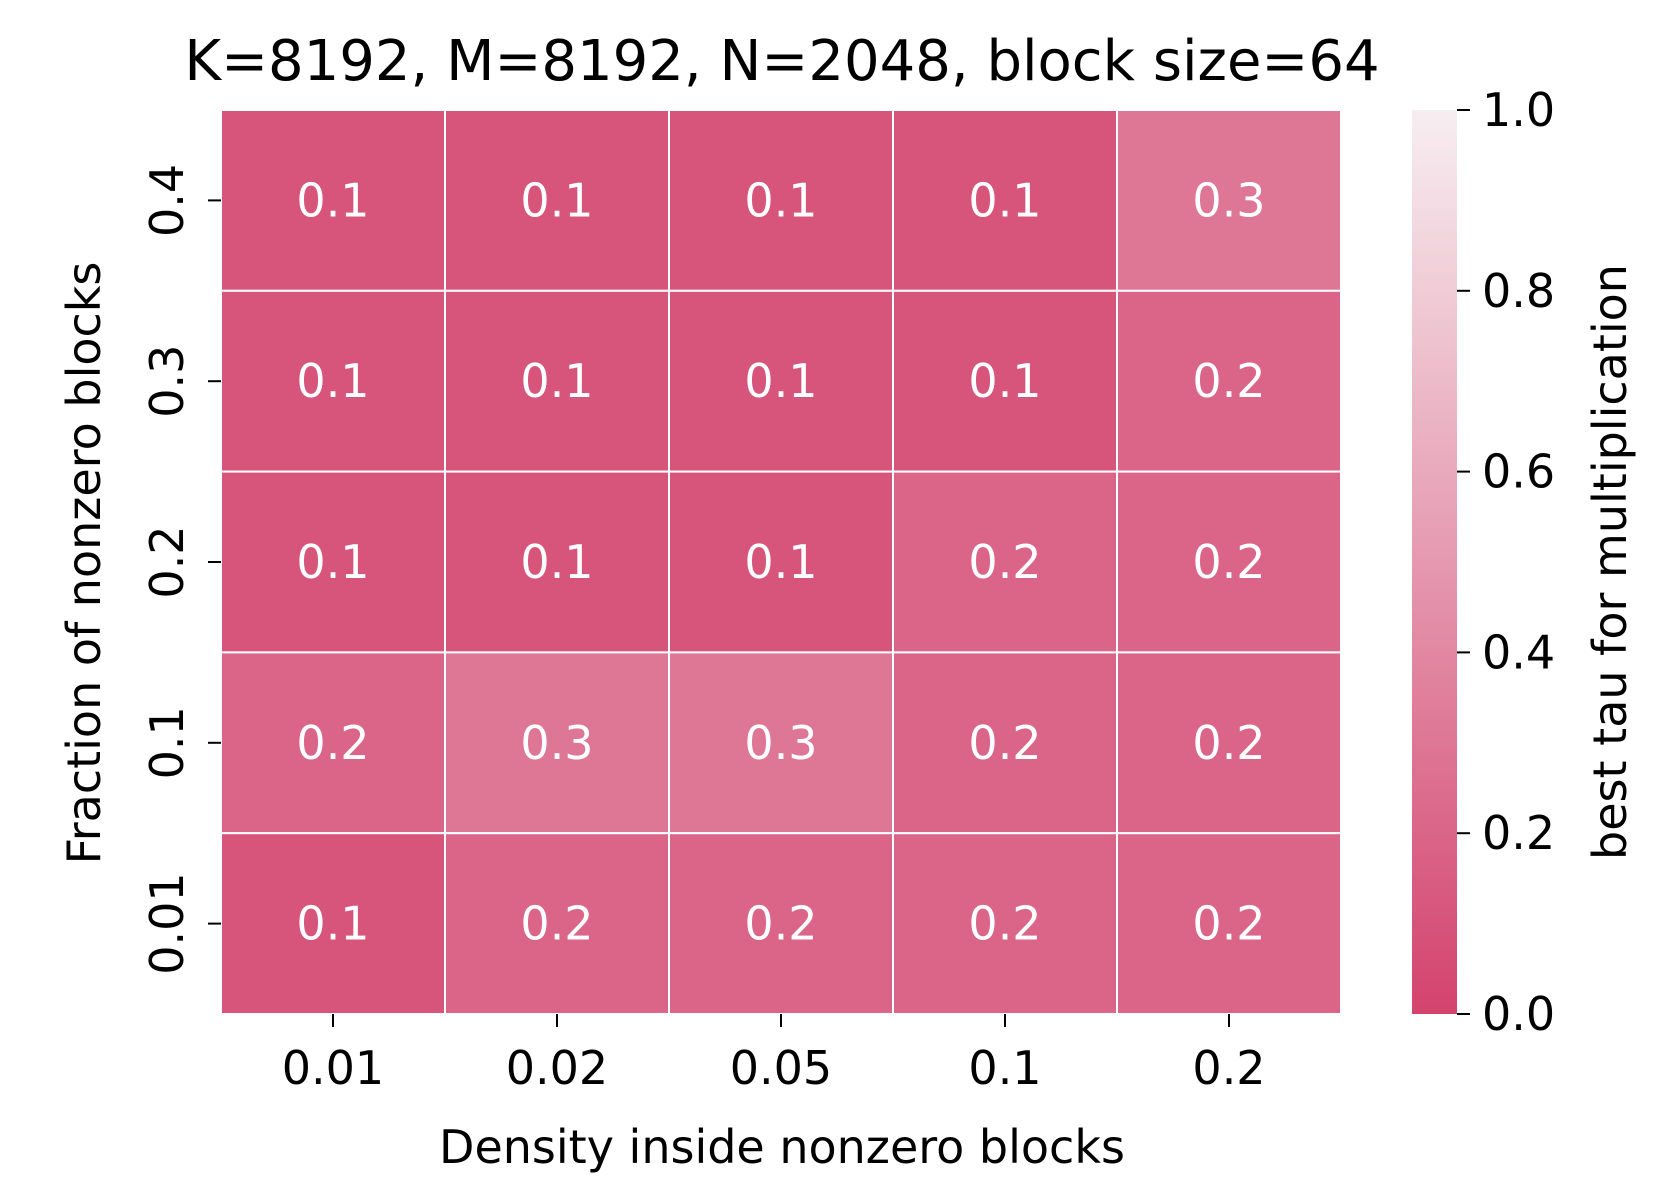 The height and width of the screenshot is (1203, 1675). I want to click on colorbar-tick-label: 0.4, so click(1518, 652).